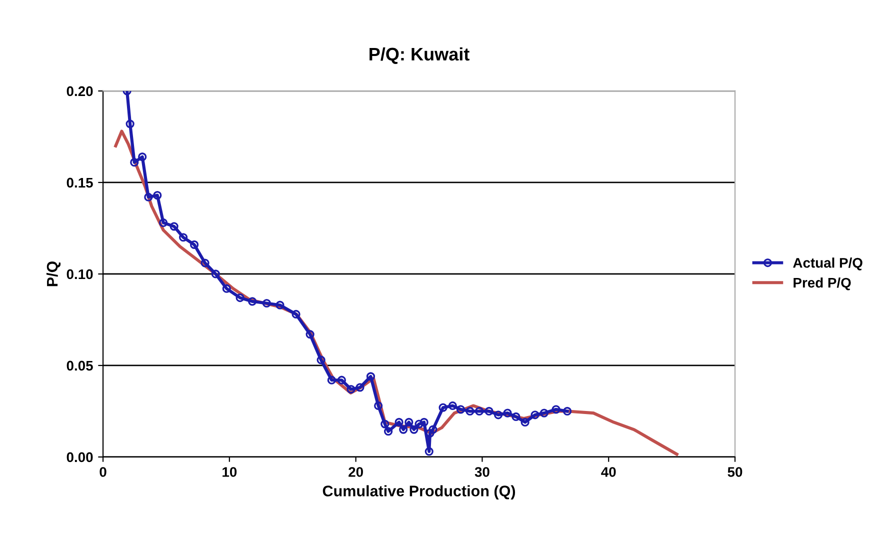  Describe the element at coordinates (103, 472) in the screenshot. I see `x-tick-label: 0` at that location.